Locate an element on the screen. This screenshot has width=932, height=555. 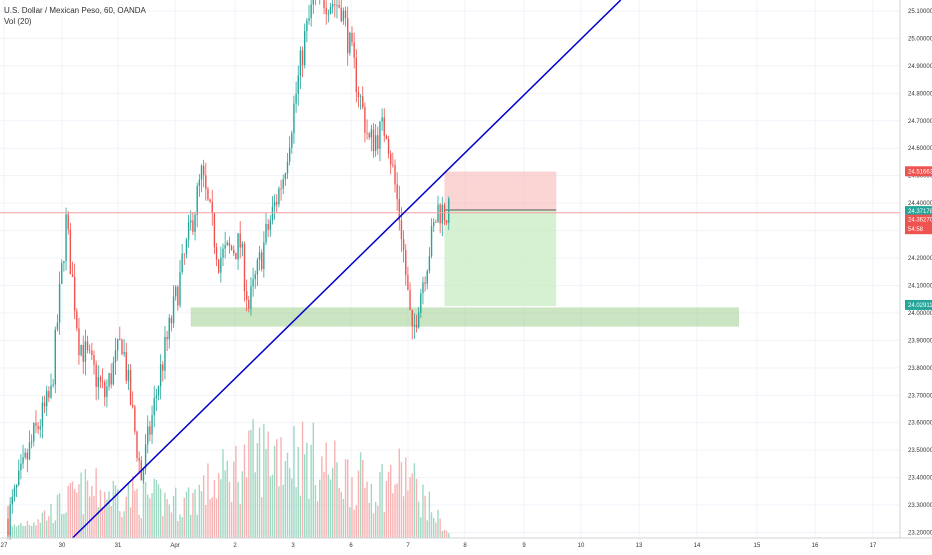
price-tick-label: 24.90000 is located at coordinates (920, 67).